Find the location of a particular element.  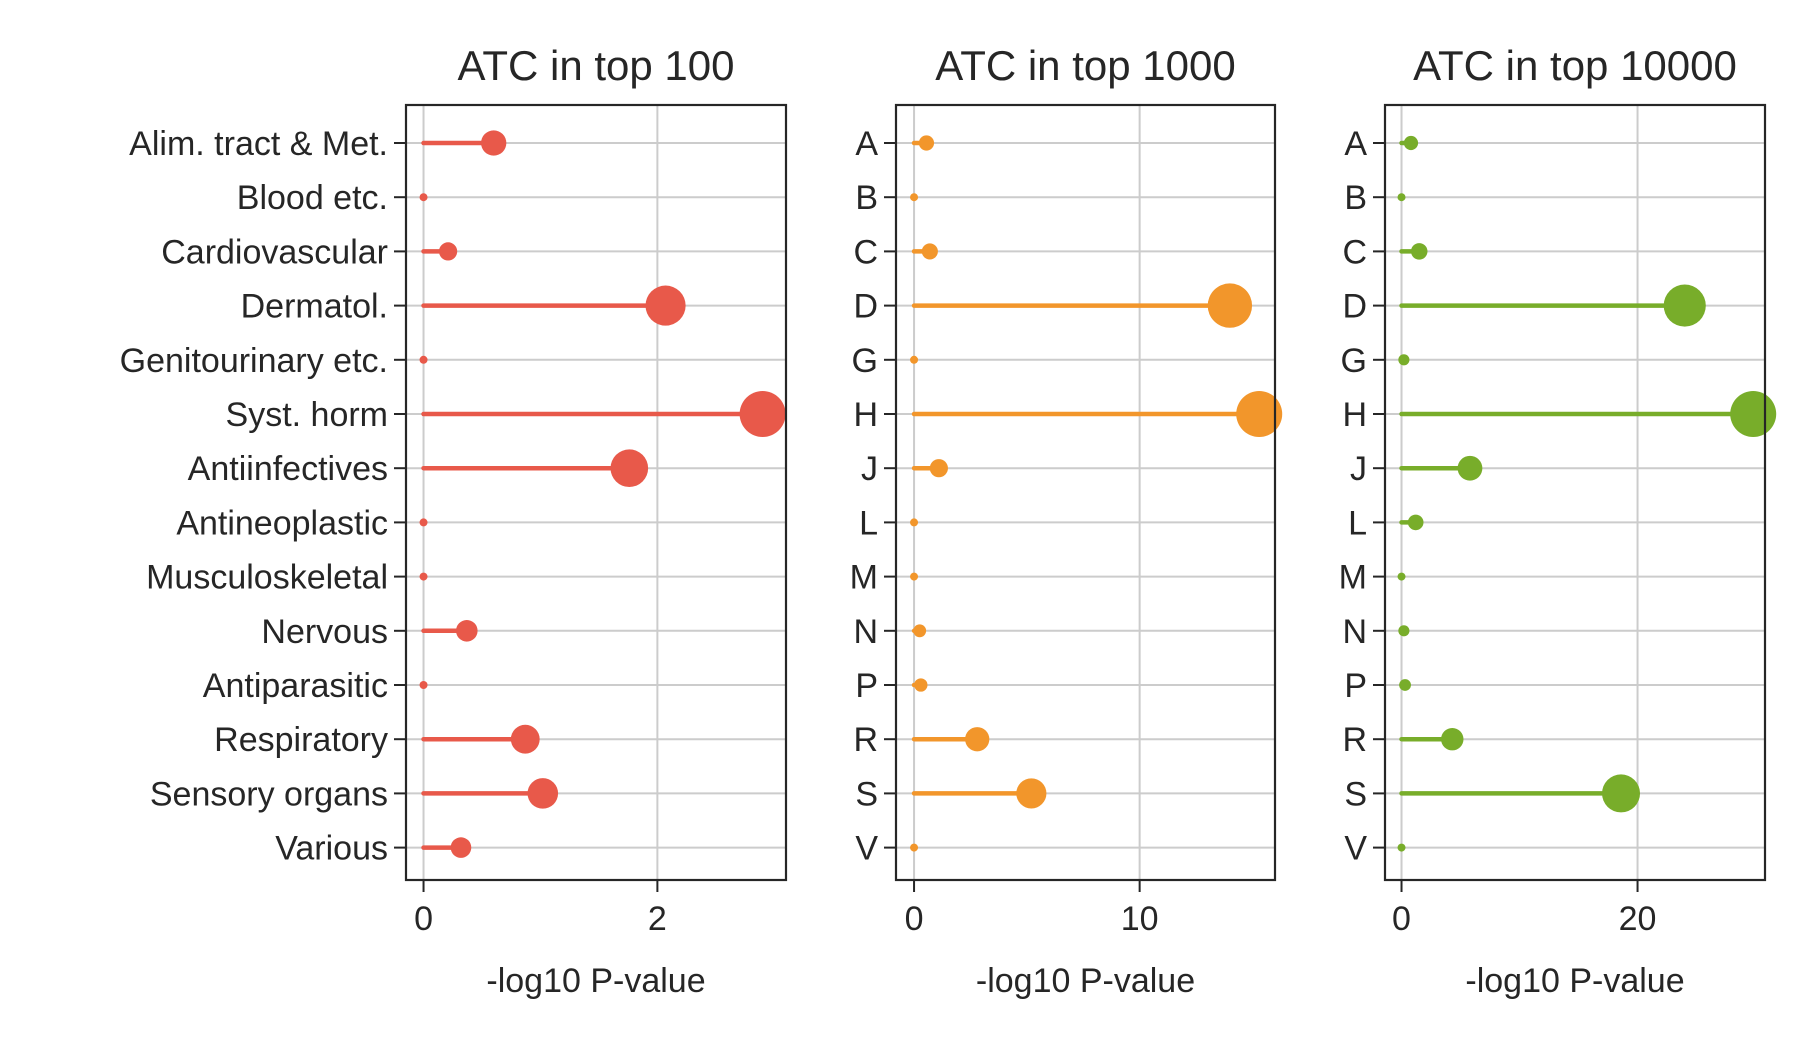

chart-title: ATC in top 1000 is located at coordinates (1085, 65).